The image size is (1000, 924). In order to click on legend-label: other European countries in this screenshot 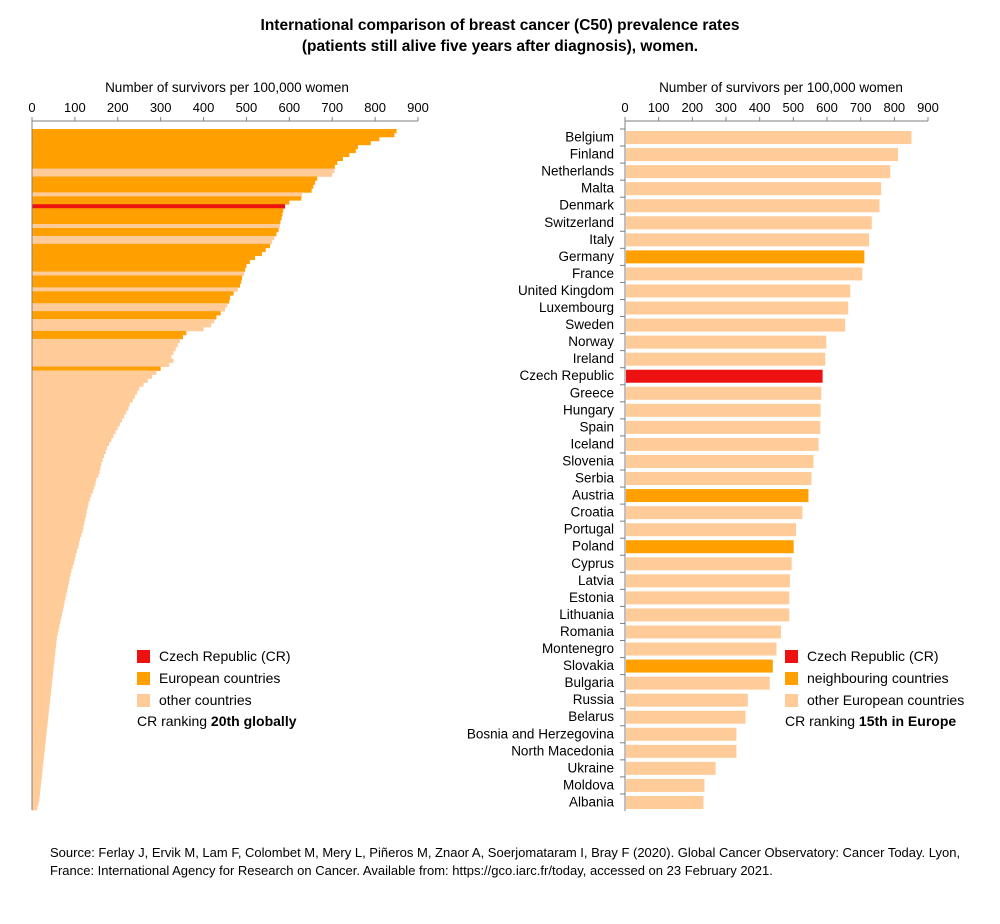, I will do `click(886, 700)`.